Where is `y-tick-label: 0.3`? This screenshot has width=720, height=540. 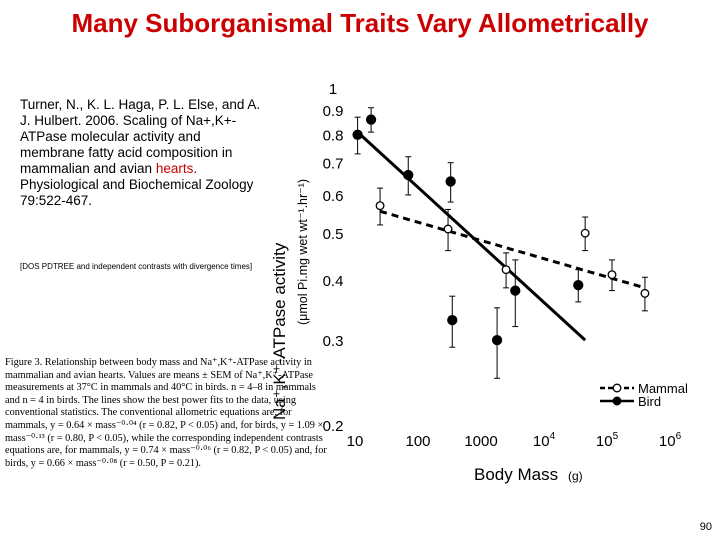 y-tick-label: 0.3 is located at coordinates (333, 341).